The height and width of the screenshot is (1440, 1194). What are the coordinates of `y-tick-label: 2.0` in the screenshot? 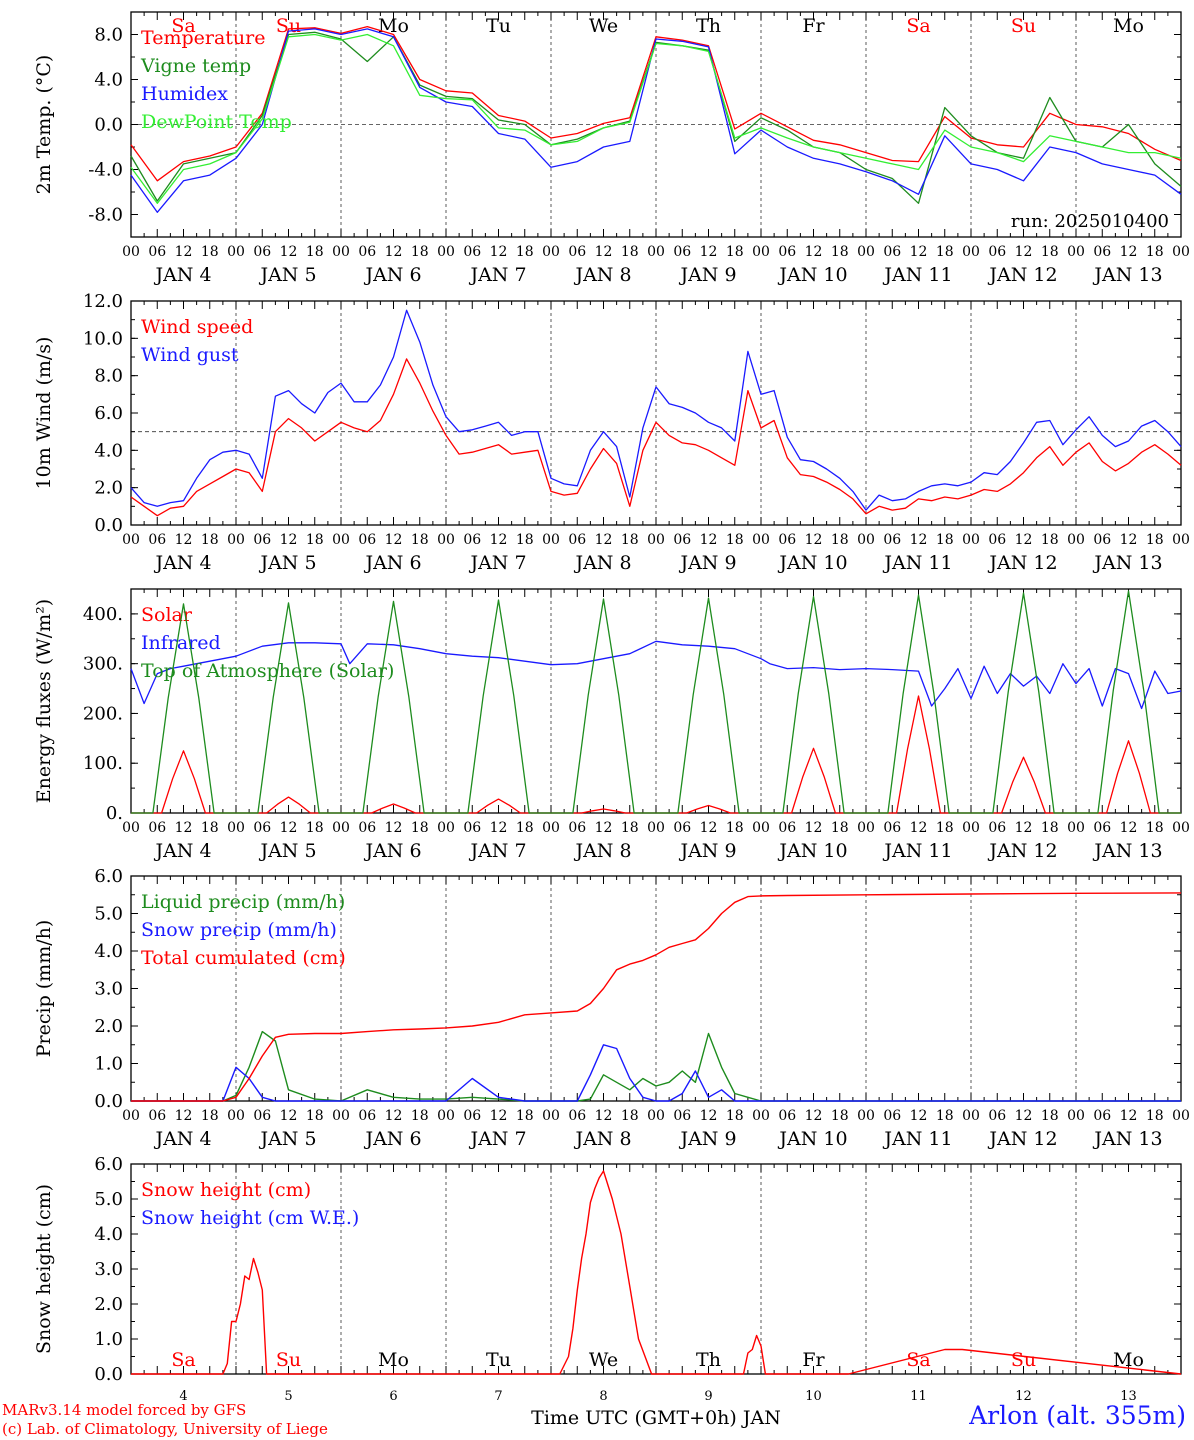 It's located at (108, 1304).